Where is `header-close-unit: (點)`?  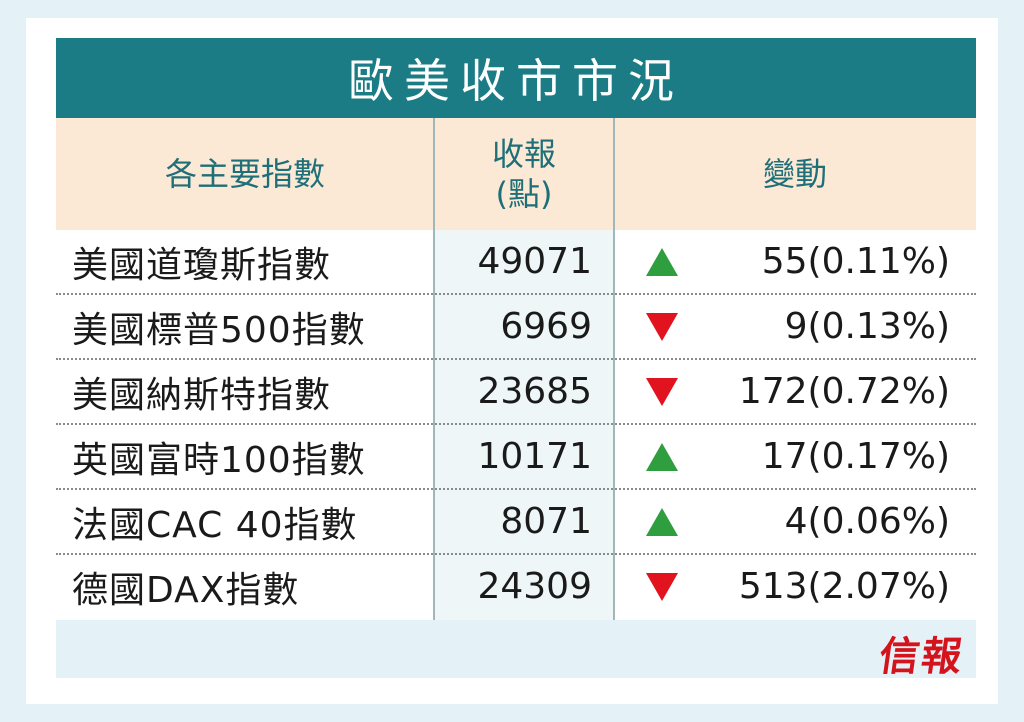 header-close-unit: (點) is located at coordinates (524, 194).